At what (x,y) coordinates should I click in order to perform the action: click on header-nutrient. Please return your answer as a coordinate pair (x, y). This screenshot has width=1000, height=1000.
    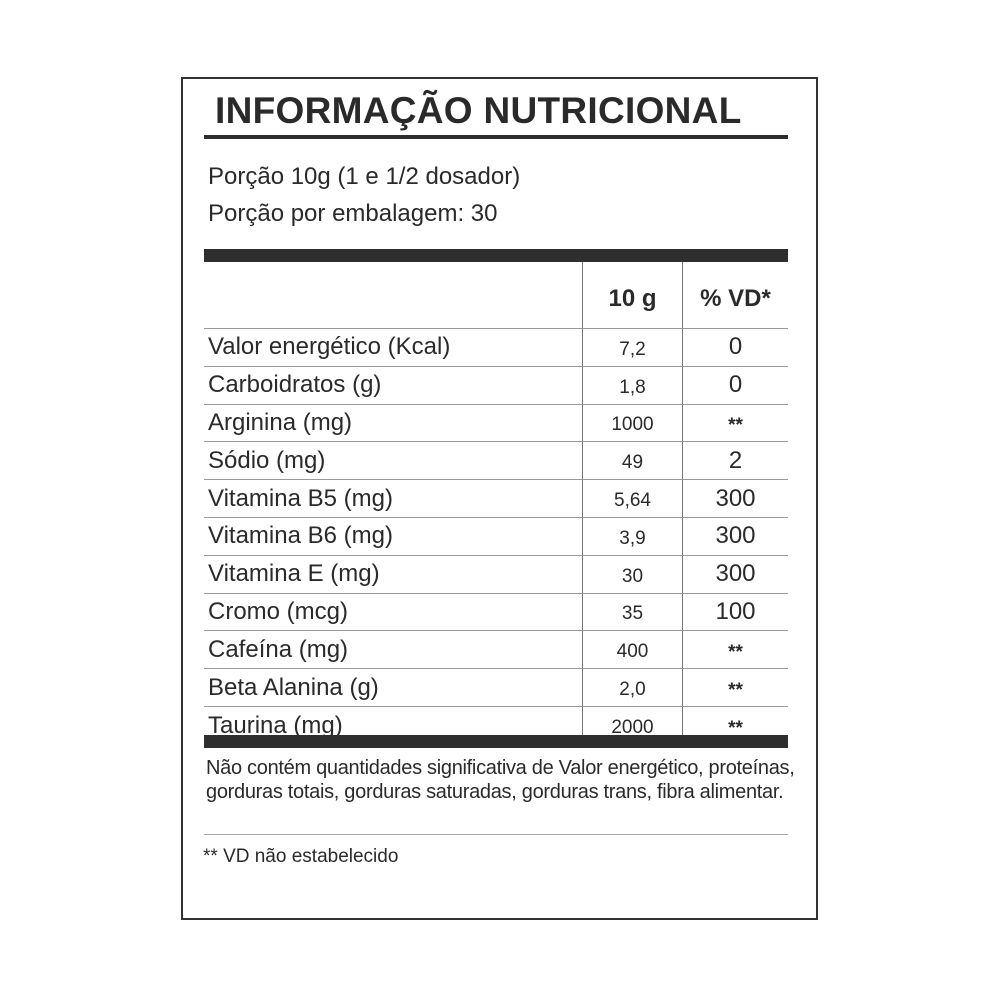
    Looking at the image, I should click on (393, 295).